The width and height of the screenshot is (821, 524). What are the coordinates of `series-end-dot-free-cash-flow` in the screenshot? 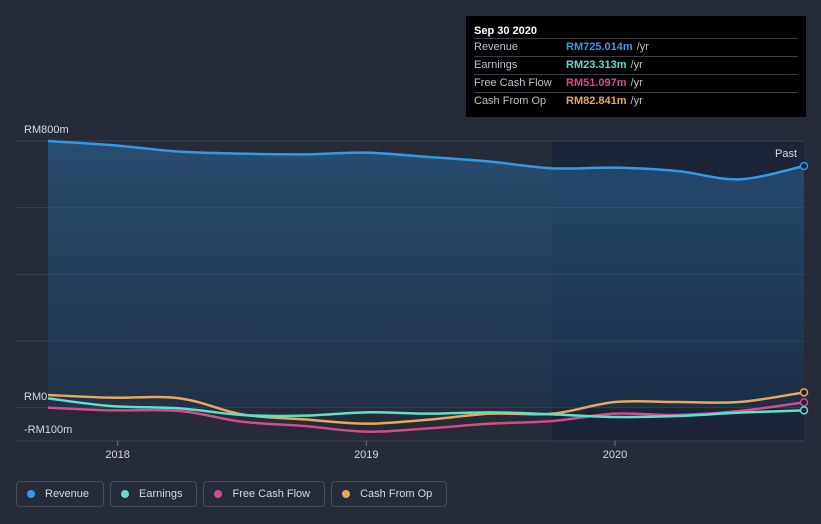 It's located at (804, 402).